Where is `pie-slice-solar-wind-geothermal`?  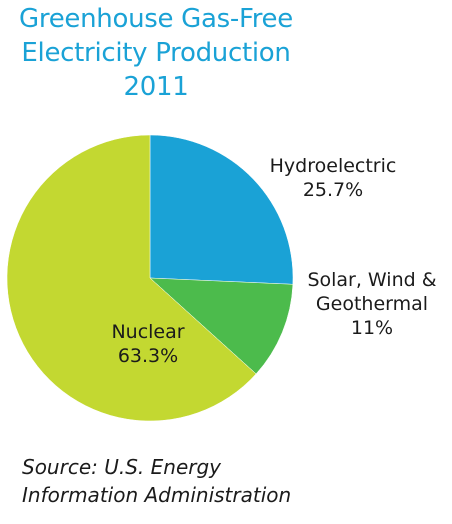 pie-slice-solar-wind-geothermal is located at coordinates (221, 326).